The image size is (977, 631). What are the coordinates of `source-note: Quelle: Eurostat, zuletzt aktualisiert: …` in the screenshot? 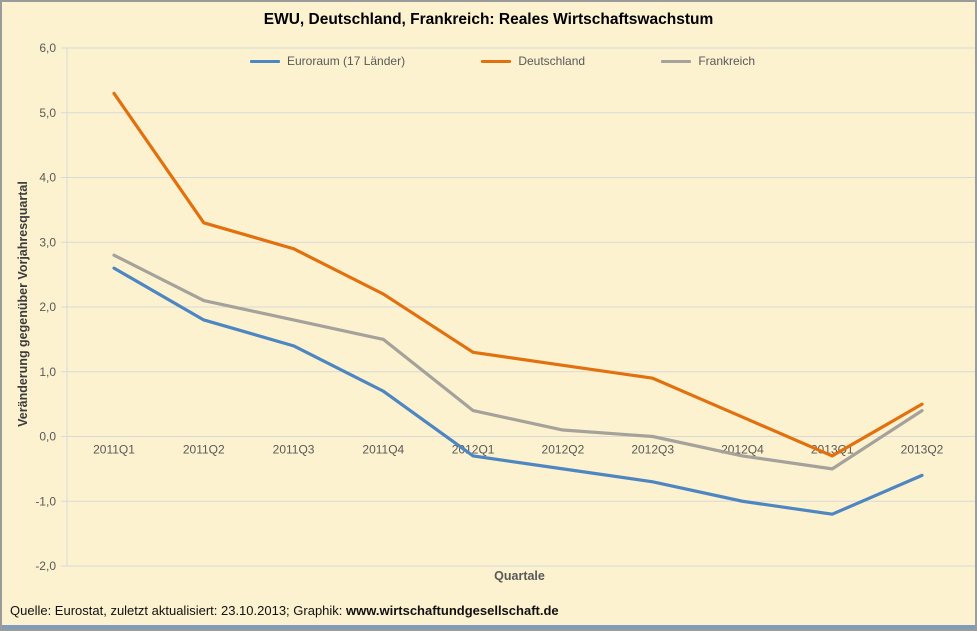 It's located at (284, 610).